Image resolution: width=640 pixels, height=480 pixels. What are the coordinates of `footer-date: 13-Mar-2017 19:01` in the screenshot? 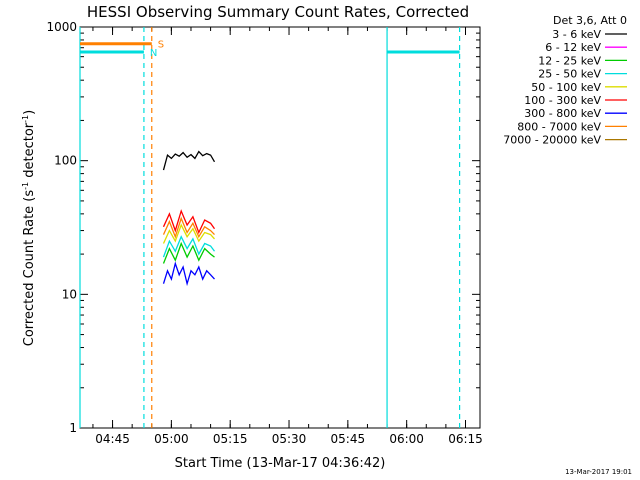 It's located at (598, 472).